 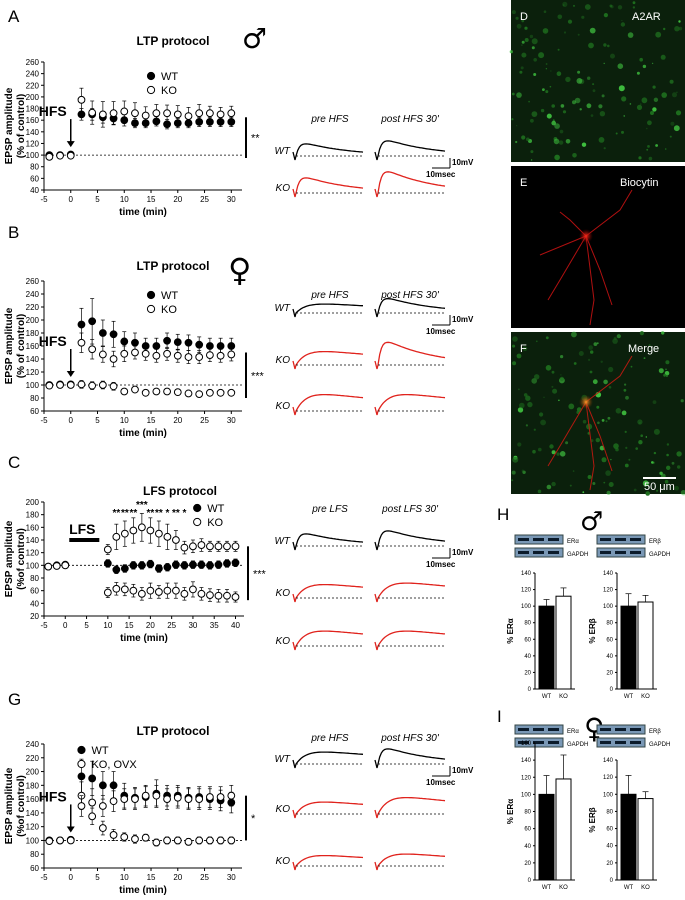 What do you see at coordinates (14, 16) in the screenshot?
I see `panel-letter-A: A` at bounding box center [14, 16].